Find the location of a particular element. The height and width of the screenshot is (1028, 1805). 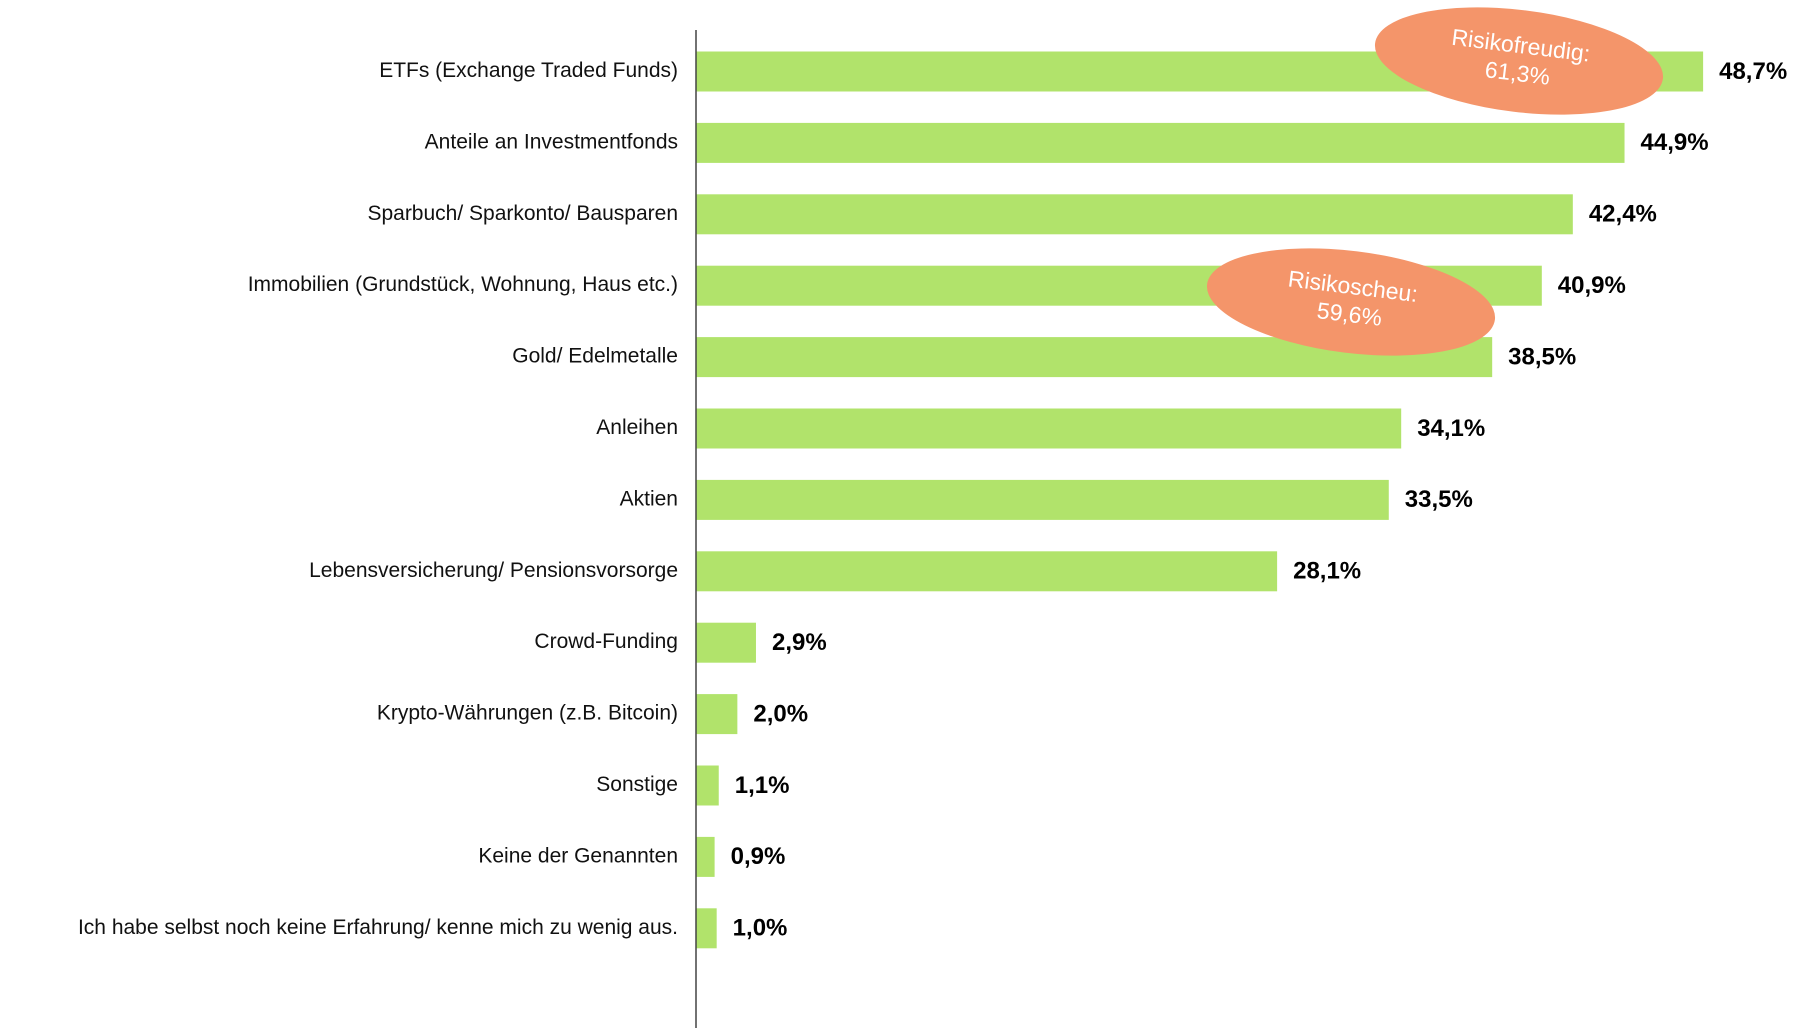

category-label: Aktien is located at coordinates (649, 498).